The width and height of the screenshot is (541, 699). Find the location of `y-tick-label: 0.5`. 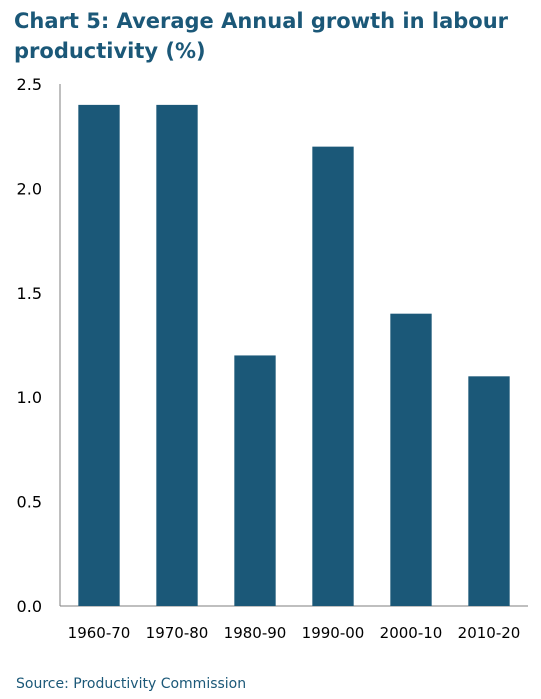

y-tick-label: 0.5 is located at coordinates (29, 502).